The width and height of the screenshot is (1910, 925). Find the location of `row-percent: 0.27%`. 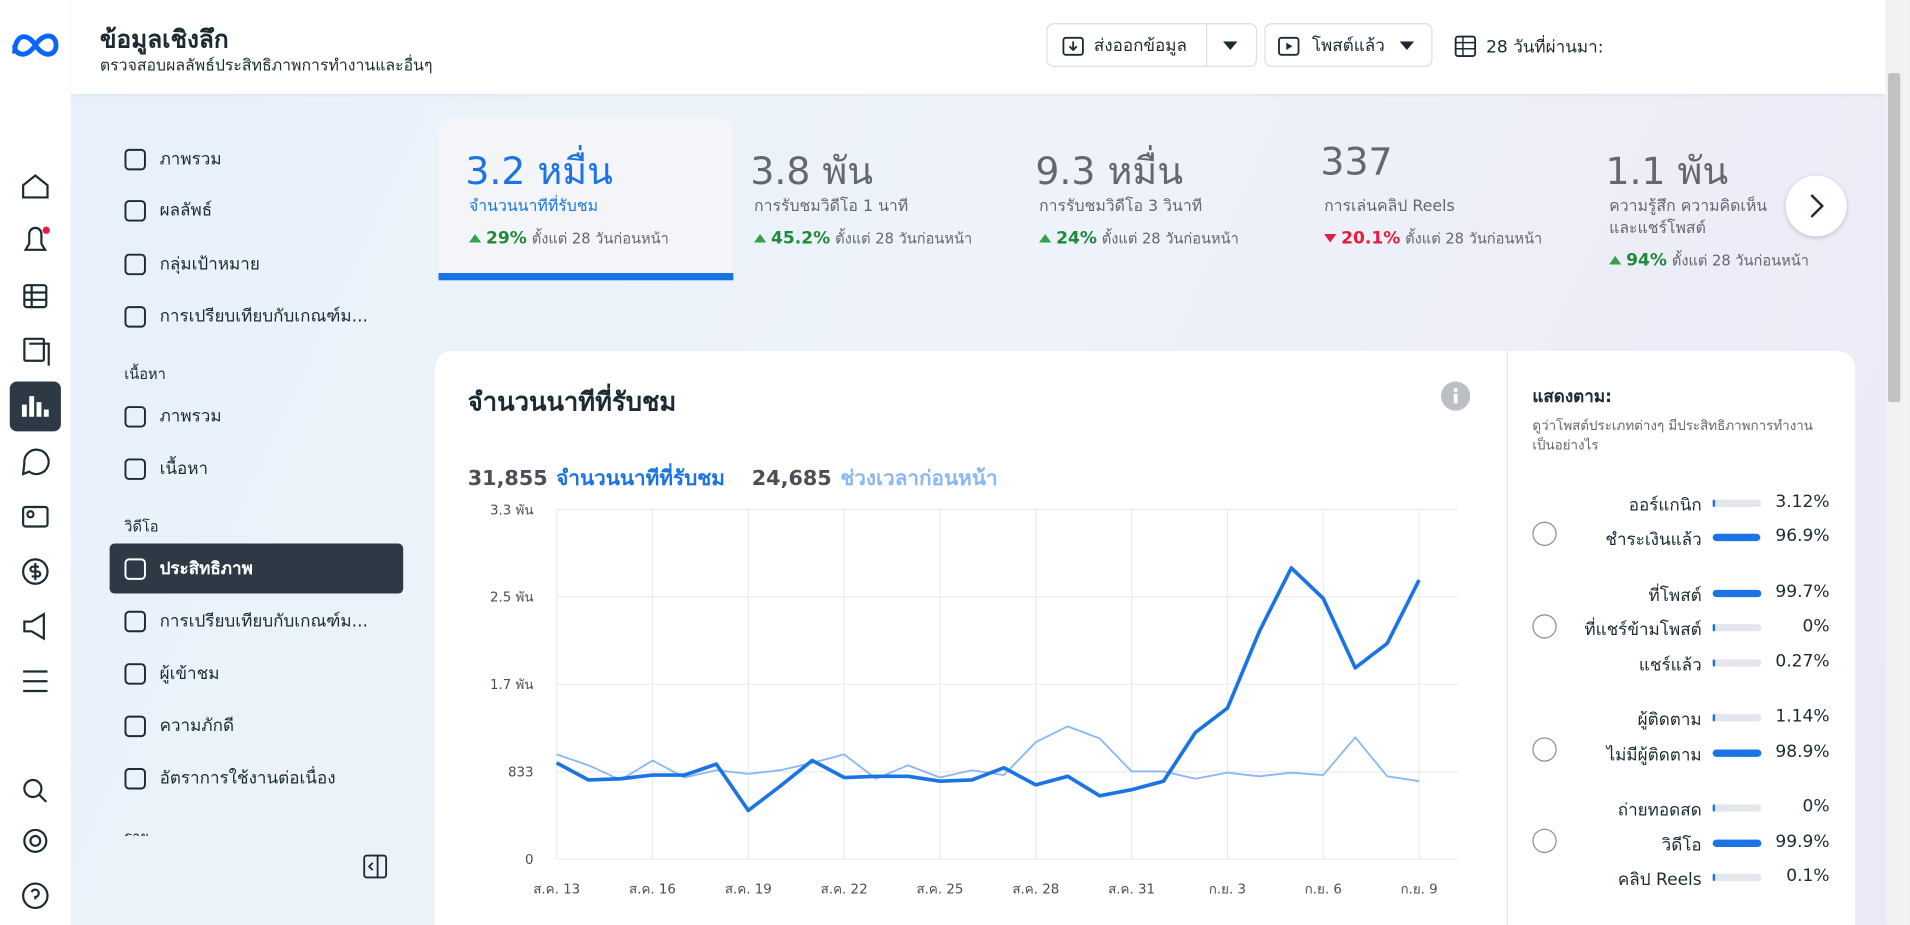

row-percent: 0.27% is located at coordinates (1802, 662).